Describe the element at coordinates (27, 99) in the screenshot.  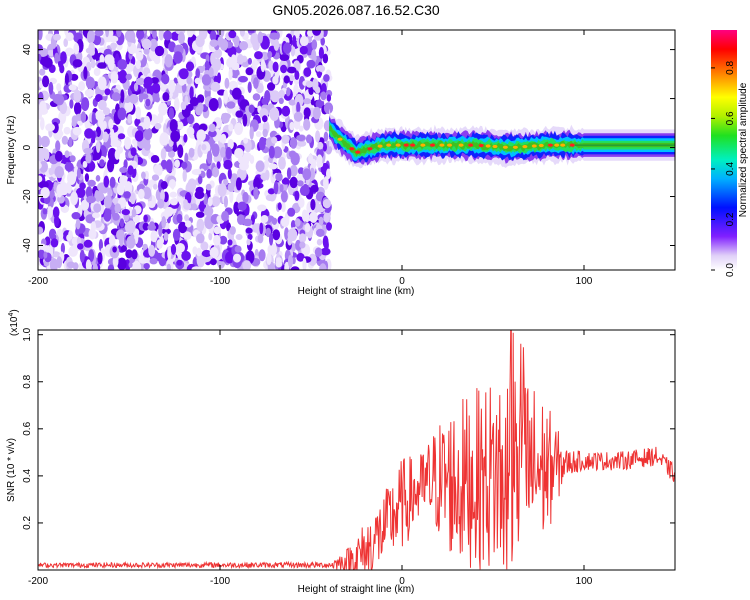
I see `spectrogram-y-tick-label: 20` at that location.